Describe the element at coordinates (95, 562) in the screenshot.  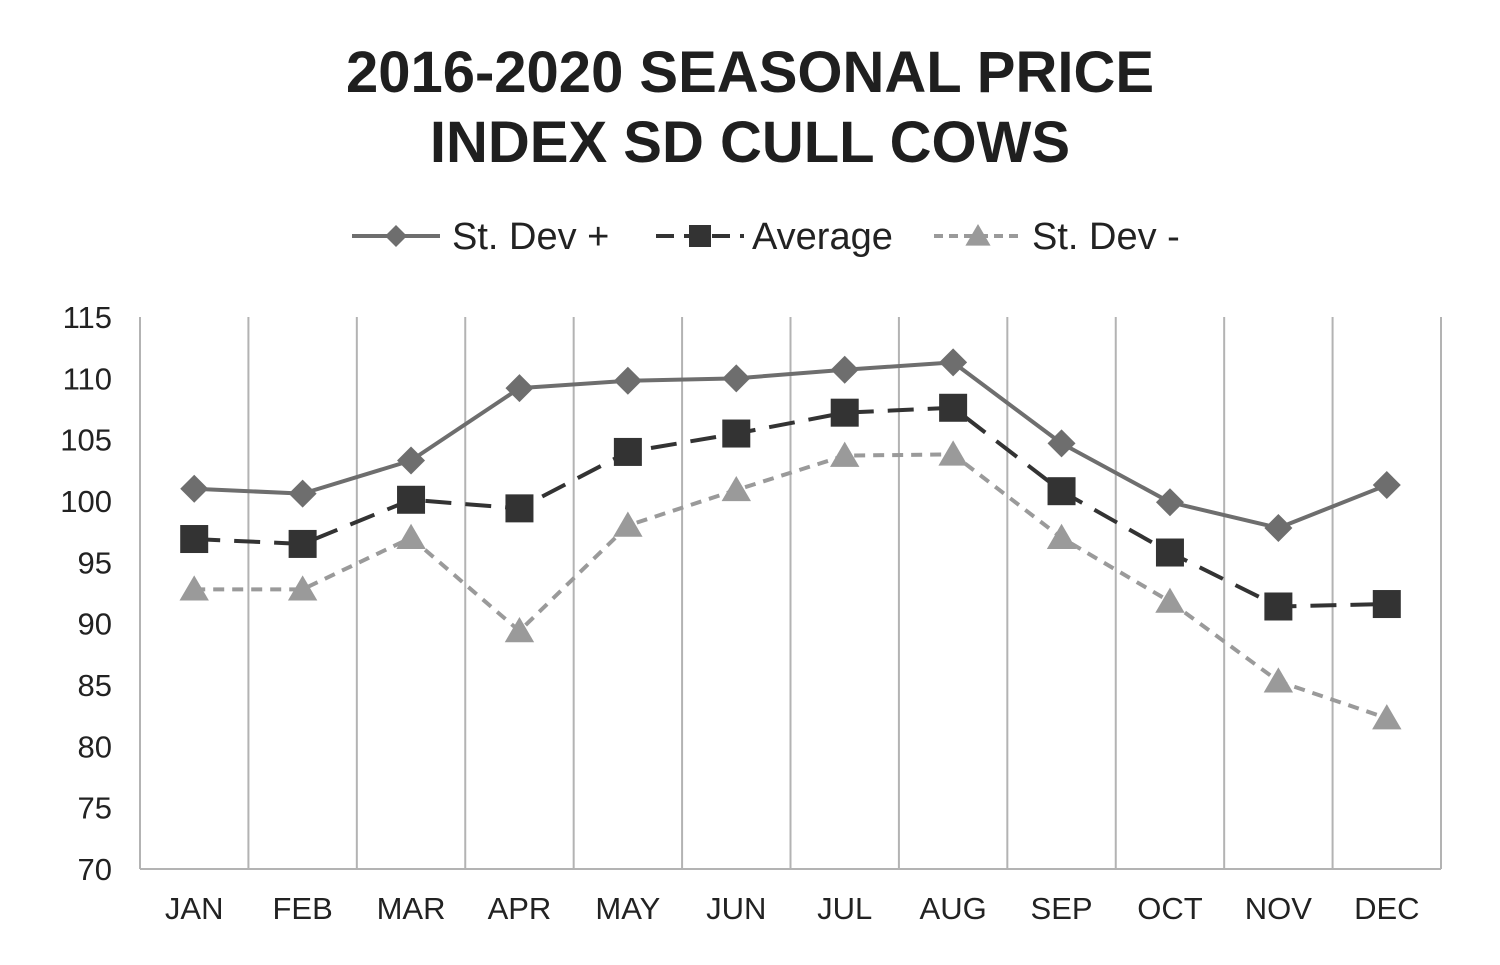
I see `y-tick-label: 95` at that location.